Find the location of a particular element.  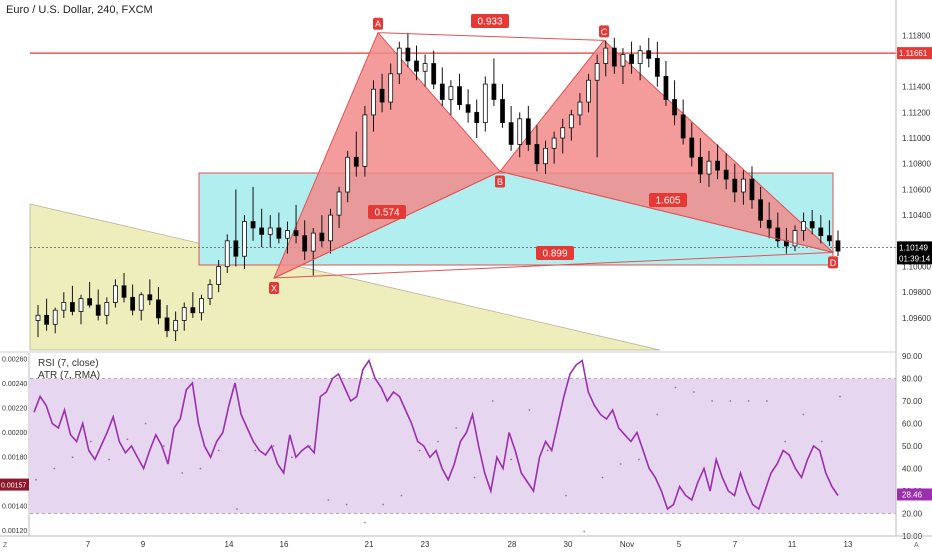

time-tick: 30 is located at coordinates (568, 544).